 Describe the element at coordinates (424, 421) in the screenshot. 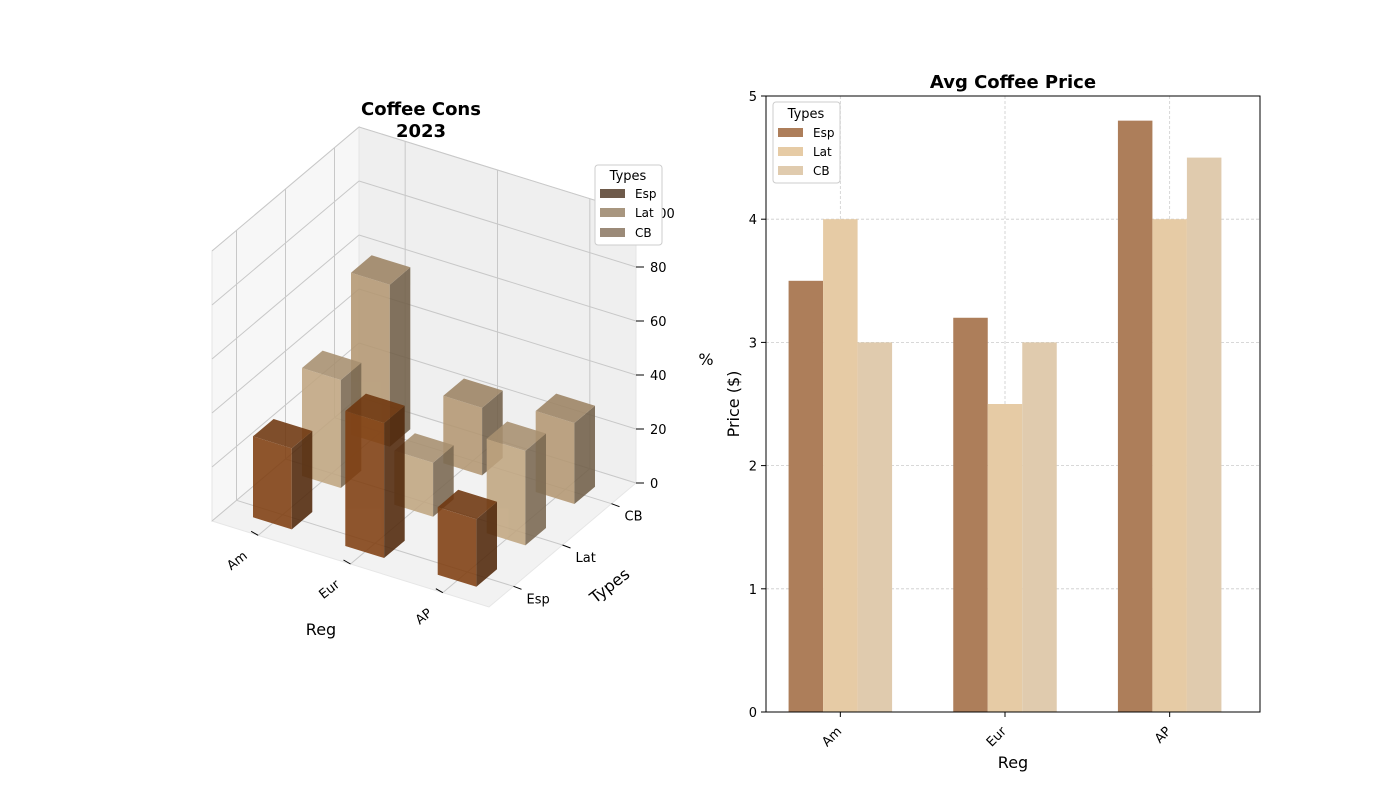

I see `chart3d-bars` at that location.